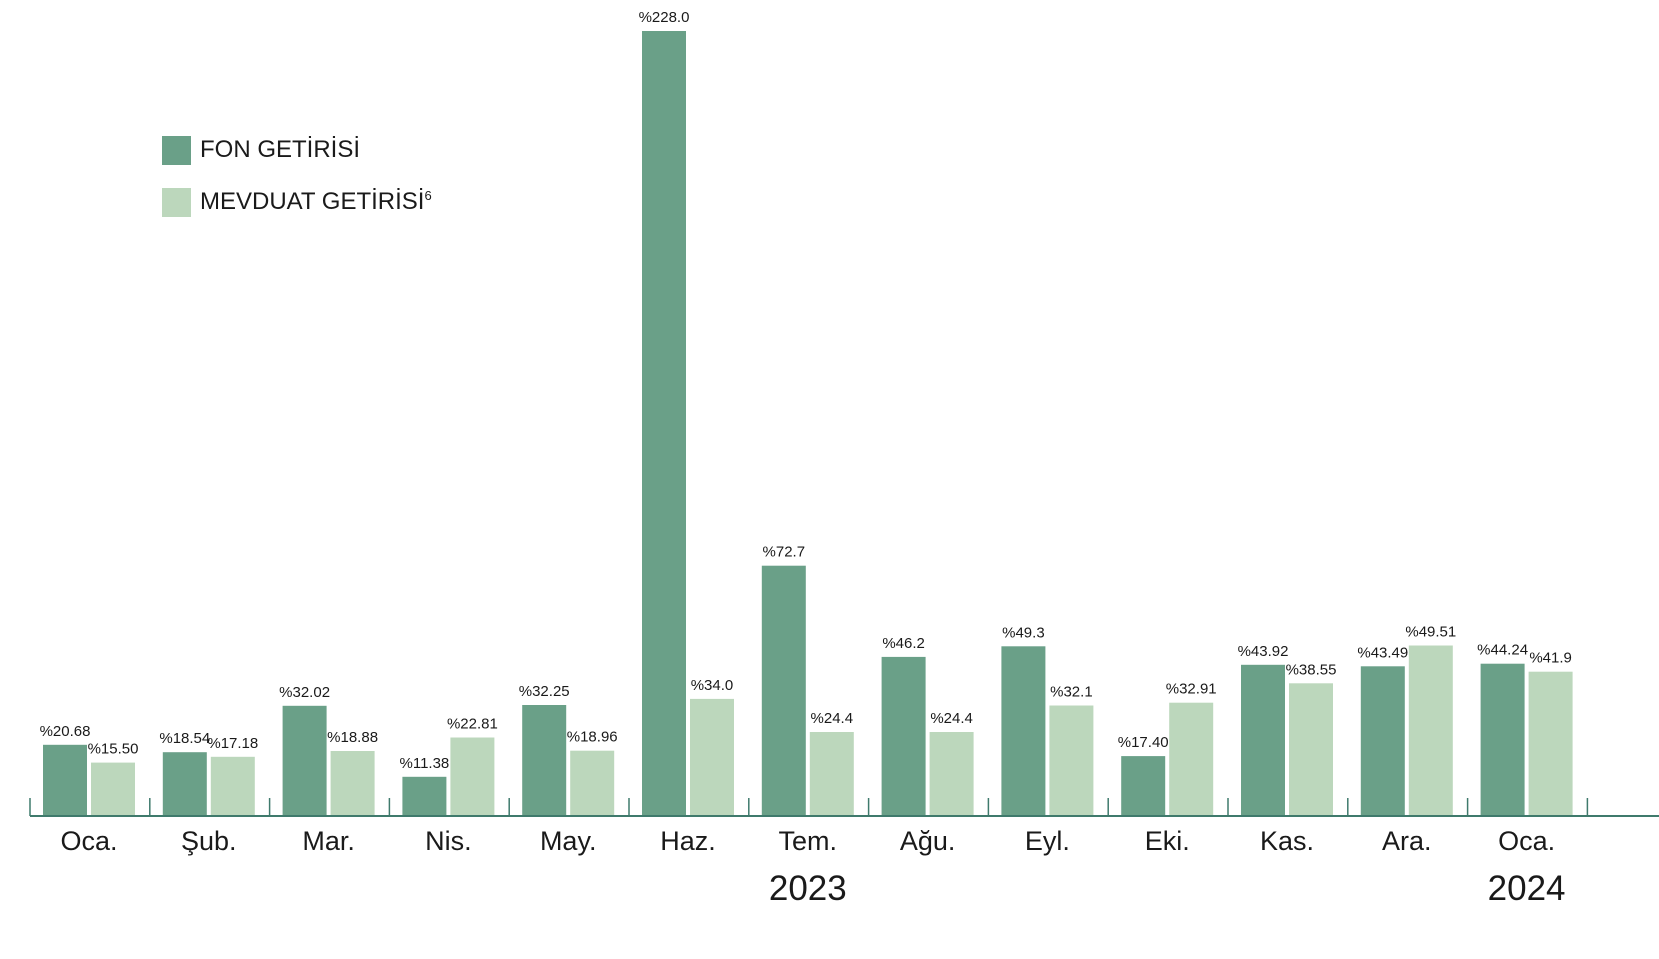  Describe the element at coordinates (428, 195) in the screenshot. I see `legend-footnote-marker: 6` at that location.